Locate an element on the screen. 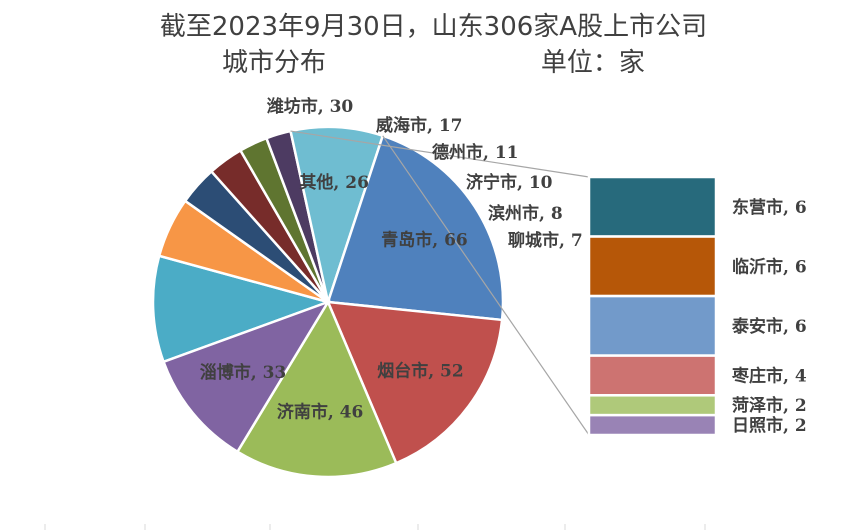  pie-label-4: 济宁市, 10 is located at coordinates (509, 182).